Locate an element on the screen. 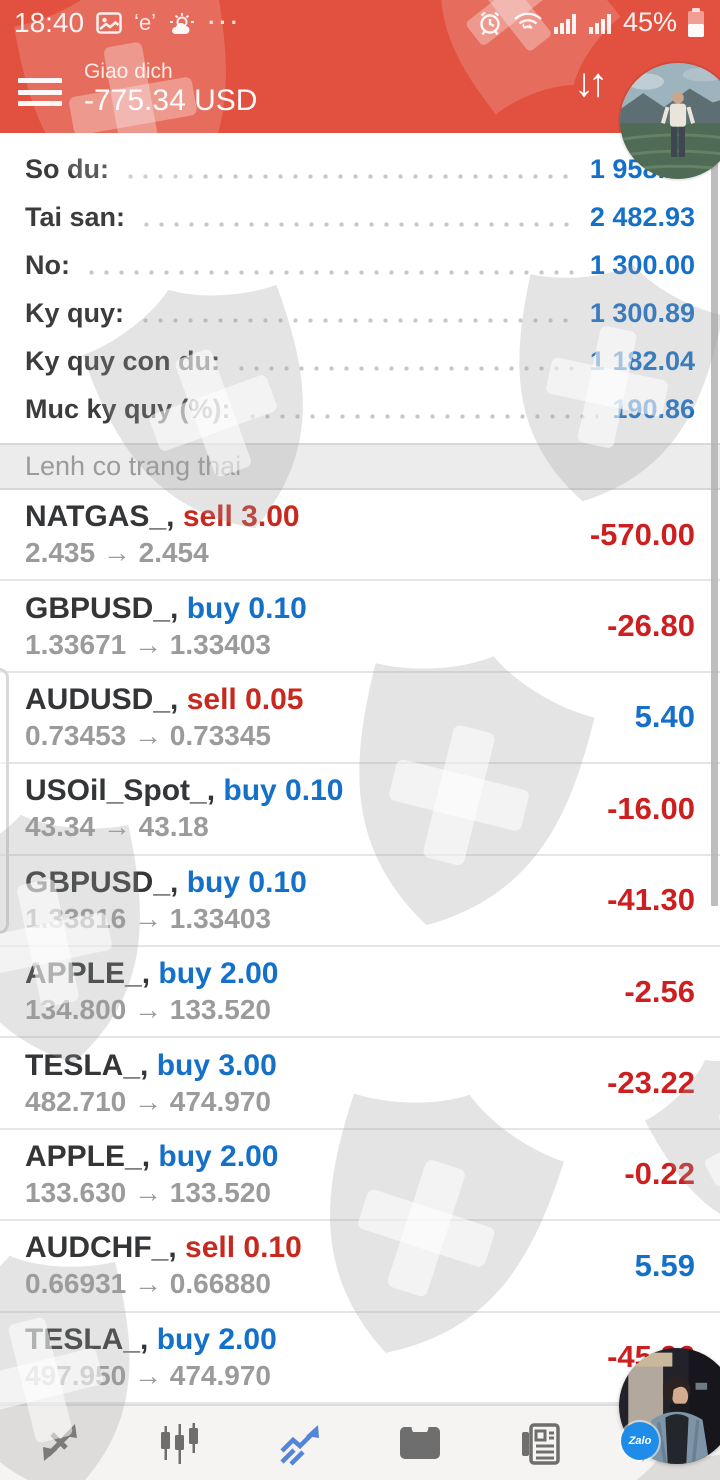 The height and width of the screenshot is (1480, 720). position-profit: 5.40 is located at coordinates (664, 717).